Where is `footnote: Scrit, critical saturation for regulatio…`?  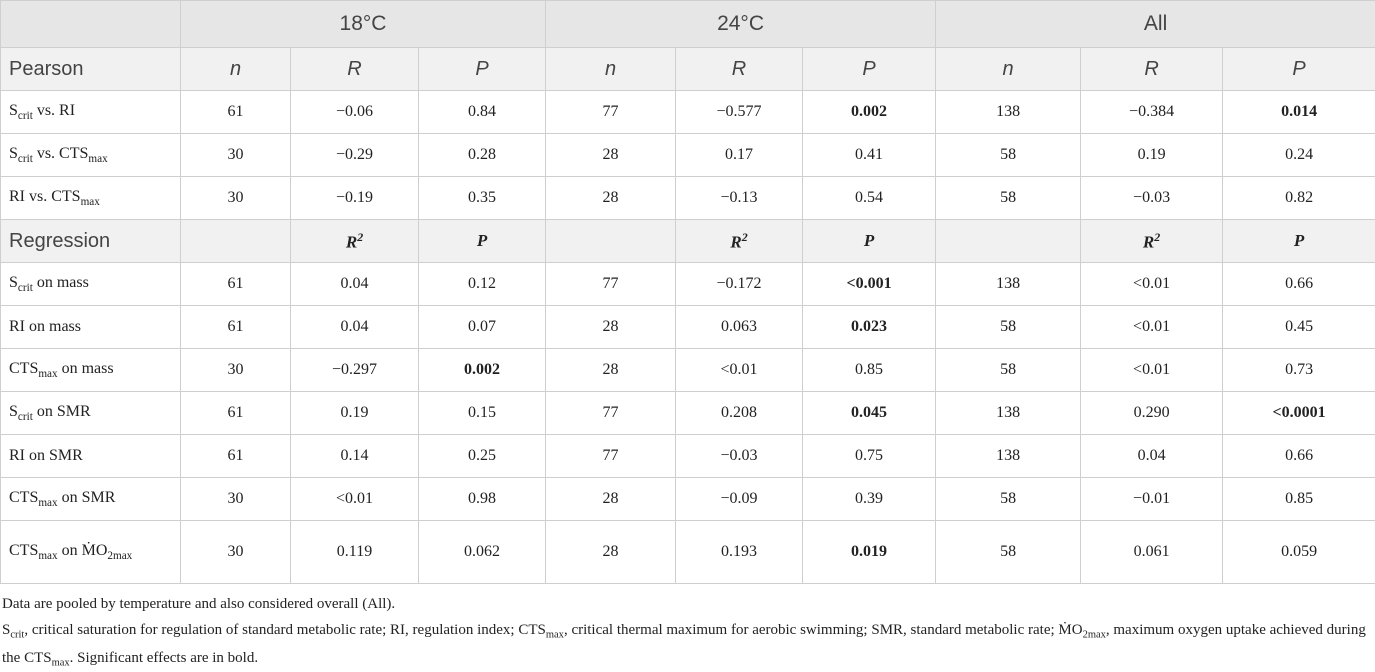
footnote: Scrit, critical saturation for regulatio… is located at coordinates (687, 645).